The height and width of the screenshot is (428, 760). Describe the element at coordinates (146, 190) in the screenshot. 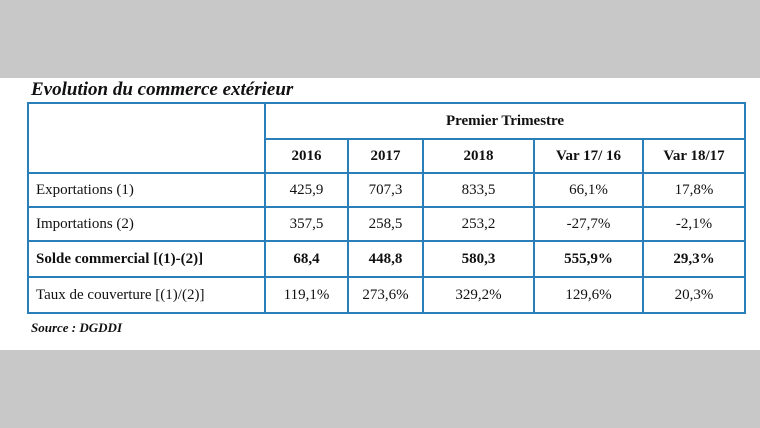

I see `row-label: Exportations (1)` at that location.